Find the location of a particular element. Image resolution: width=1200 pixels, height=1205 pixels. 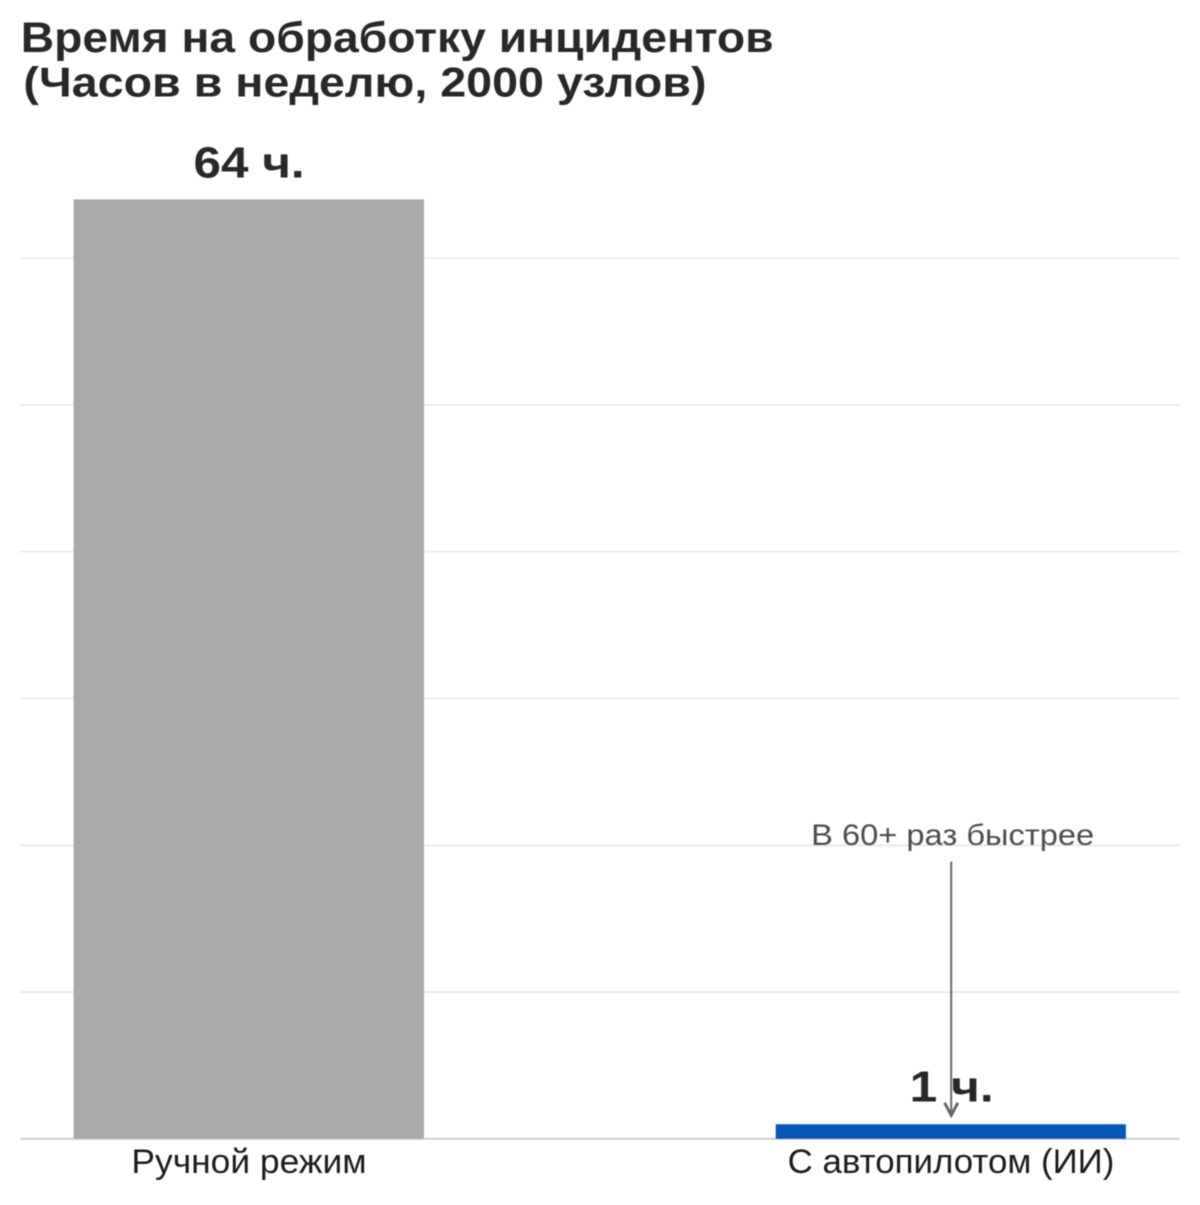

svg-text: Ручной режим is located at coordinates (248, 1162).